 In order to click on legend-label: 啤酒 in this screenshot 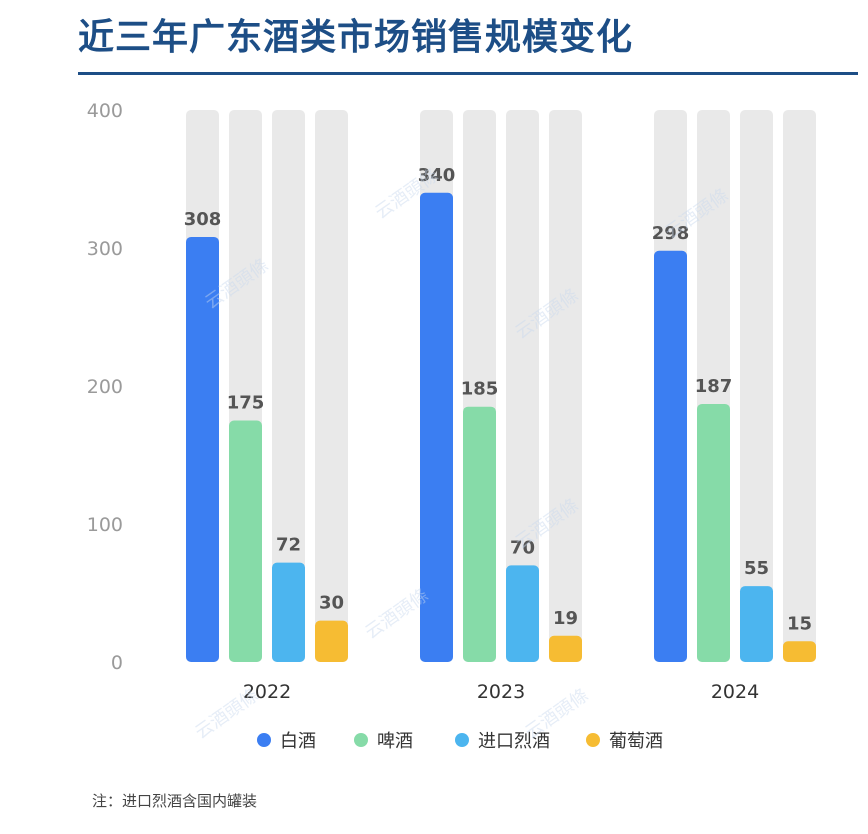, I will do `click(395, 741)`.